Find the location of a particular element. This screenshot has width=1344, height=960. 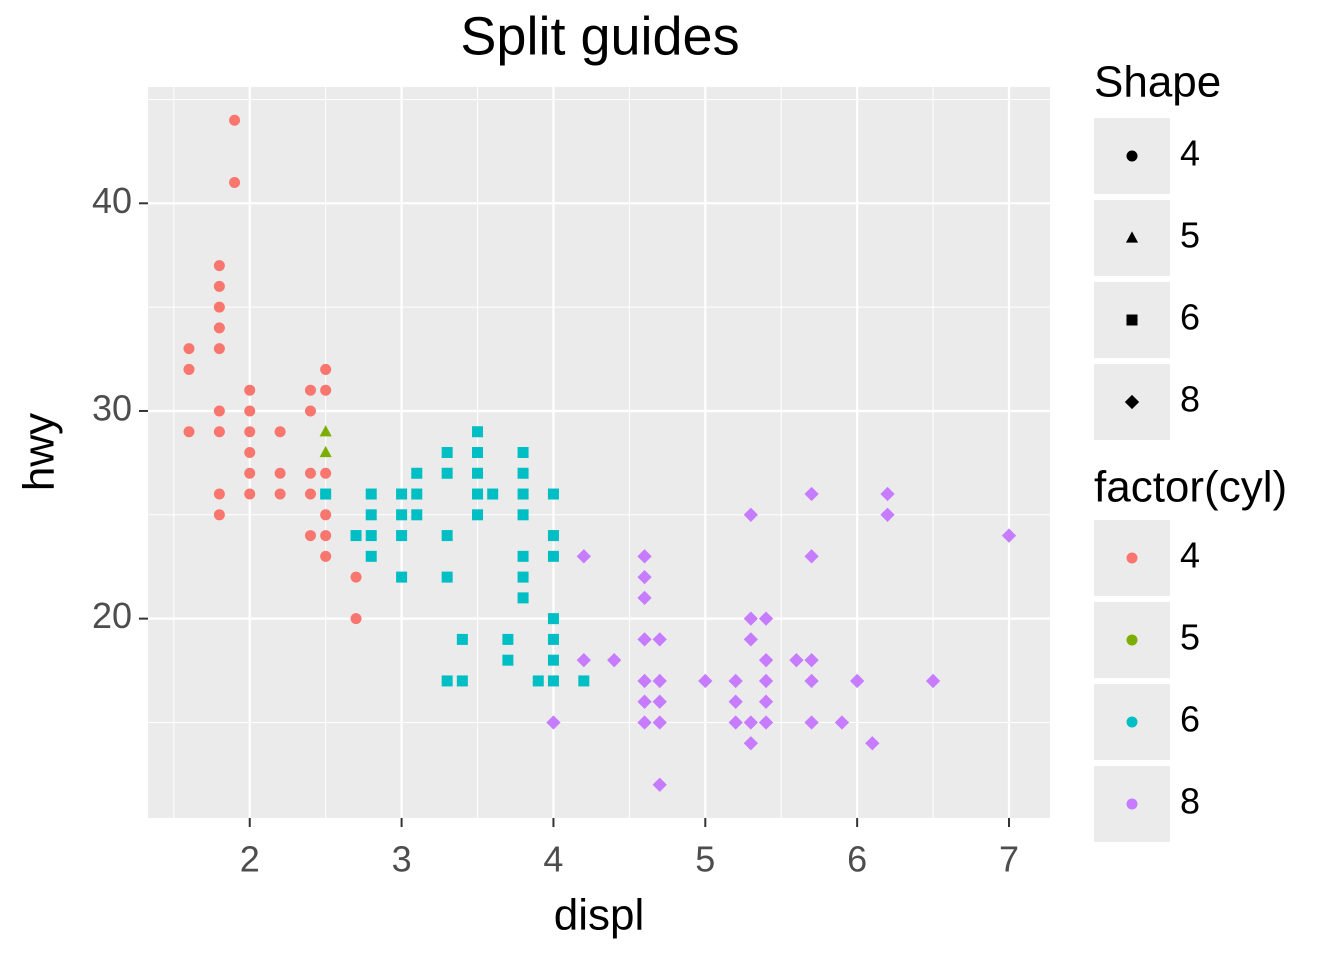

chart-title: Split guides is located at coordinates (599, 36).